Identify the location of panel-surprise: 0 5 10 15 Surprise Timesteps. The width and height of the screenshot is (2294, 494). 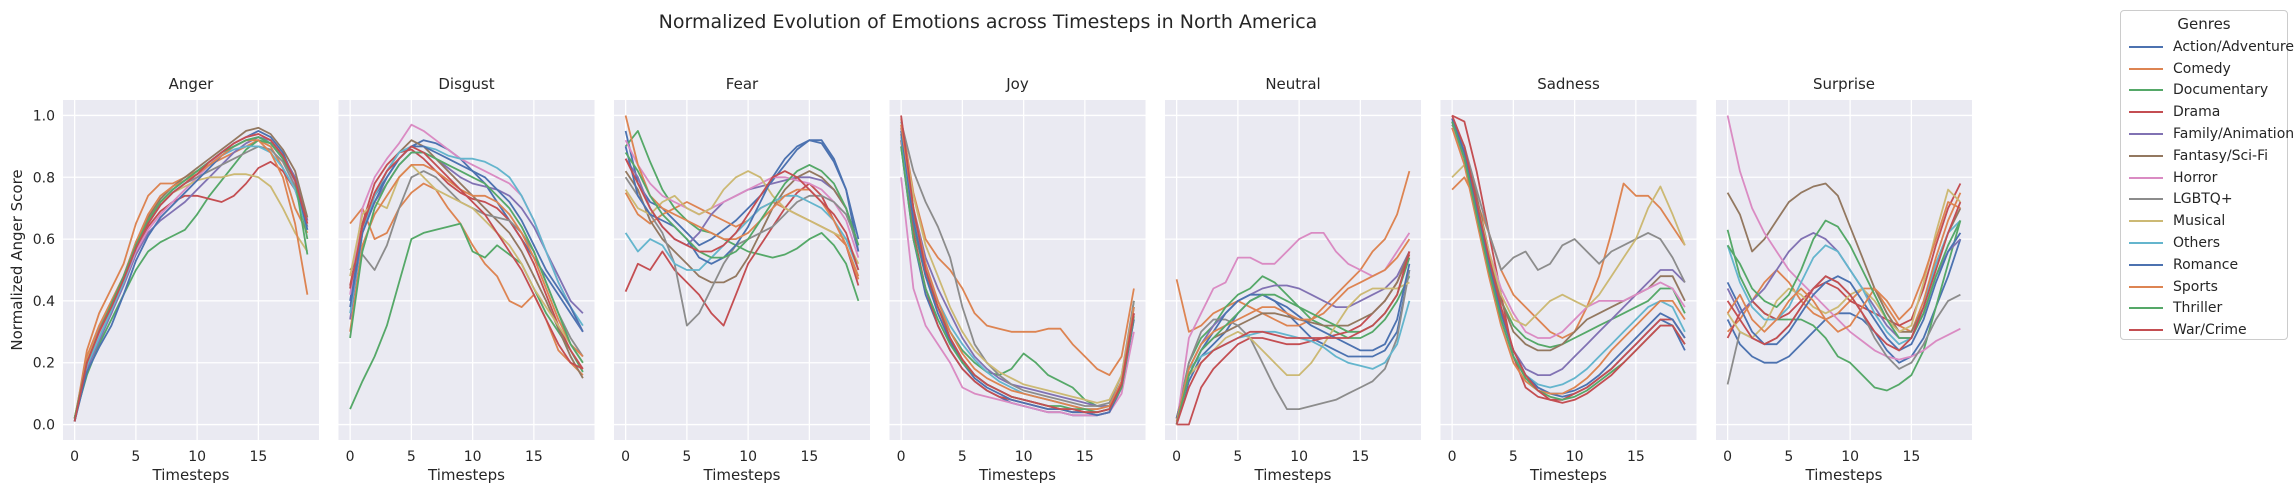
(1844, 279).